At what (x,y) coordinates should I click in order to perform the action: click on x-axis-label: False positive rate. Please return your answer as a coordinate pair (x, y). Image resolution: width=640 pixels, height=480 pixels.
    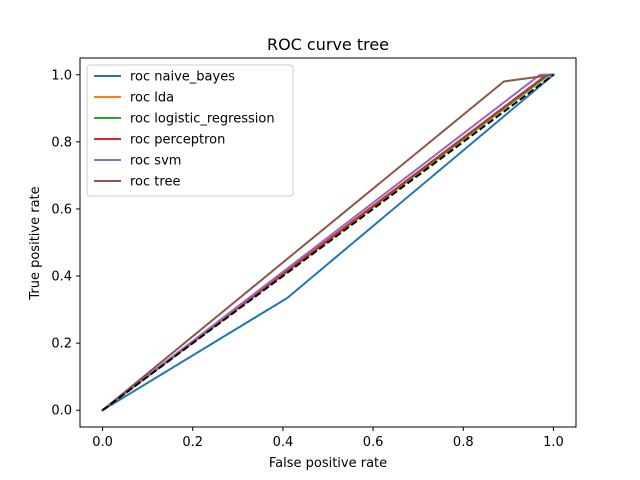
    Looking at the image, I should click on (328, 463).